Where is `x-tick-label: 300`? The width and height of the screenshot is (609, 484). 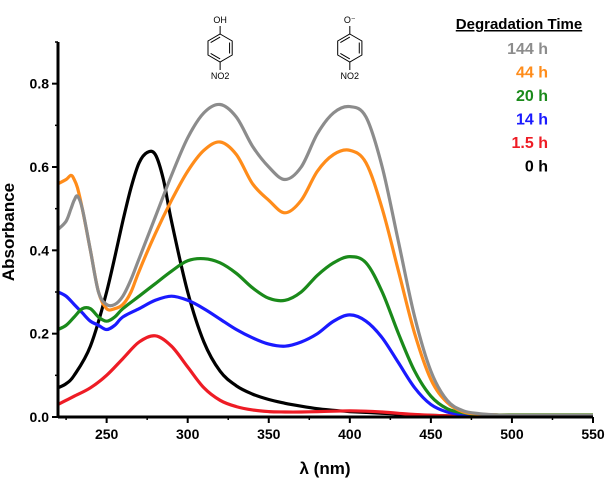 x-tick-label: 300 is located at coordinates (188, 434).